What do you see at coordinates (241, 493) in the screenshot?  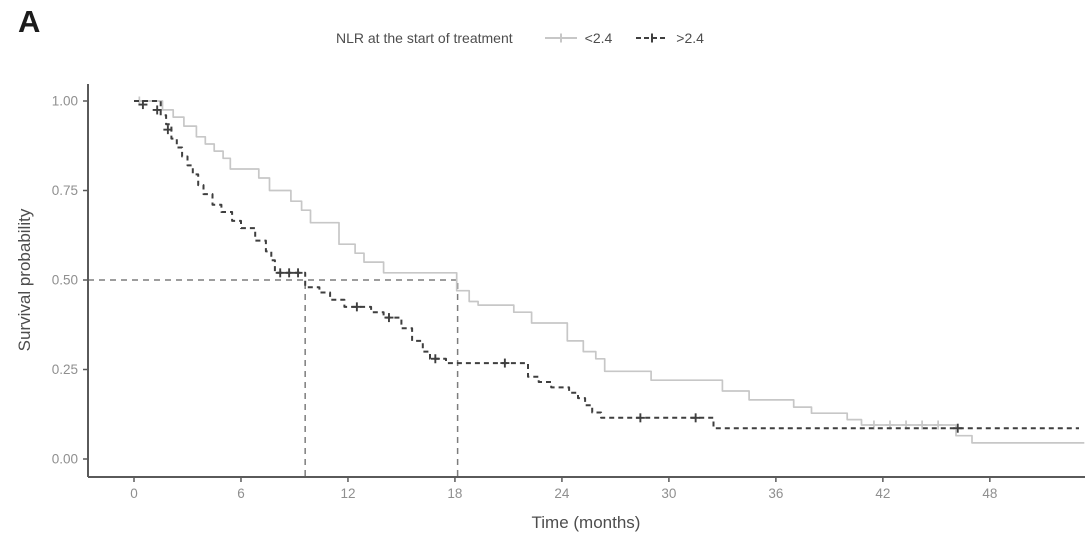 I see `x-tick-label: 6` at bounding box center [241, 493].